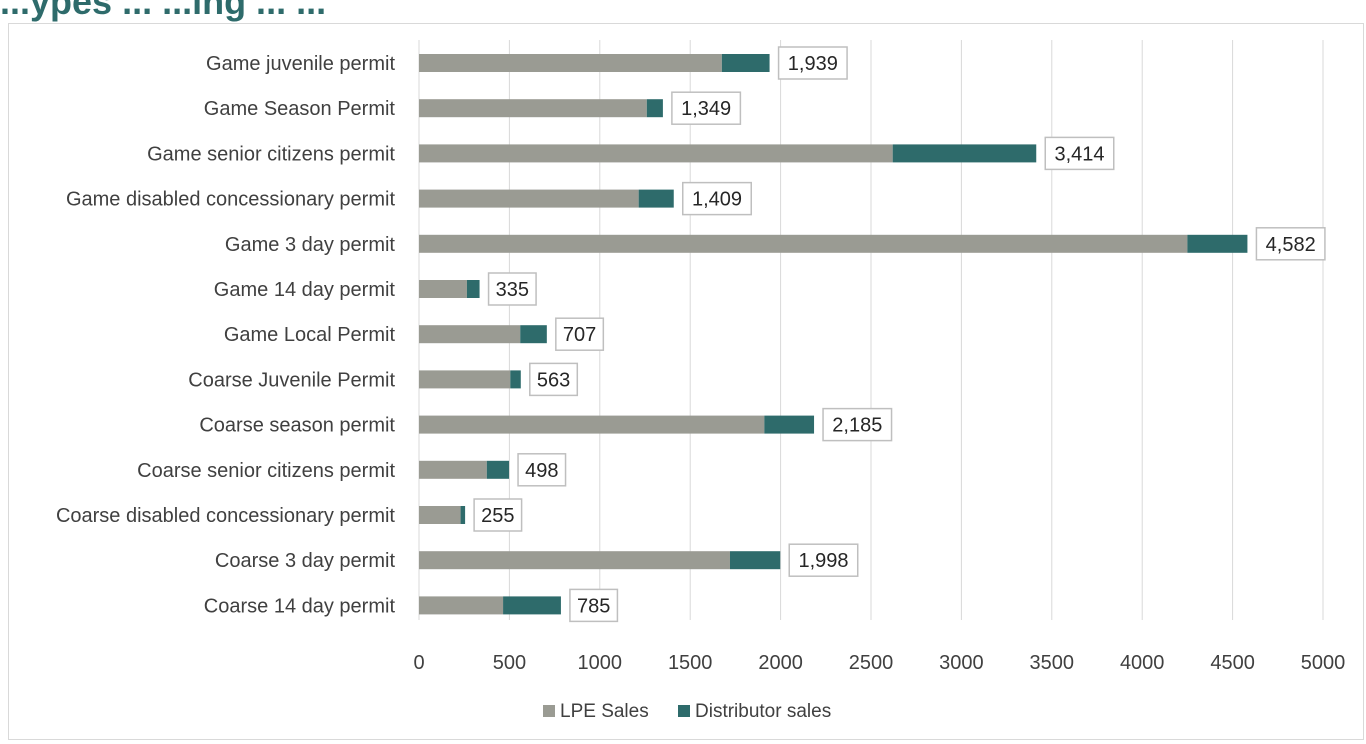 The width and height of the screenshot is (1366, 744). I want to click on x-tick-label: 2500, so click(871, 663).